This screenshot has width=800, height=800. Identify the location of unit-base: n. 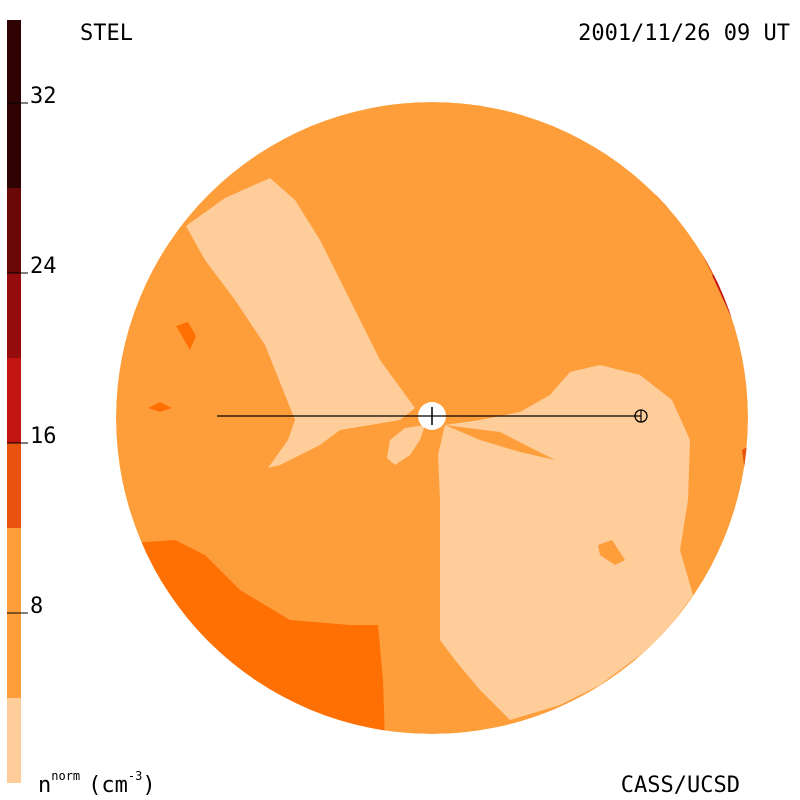
(44, 785).